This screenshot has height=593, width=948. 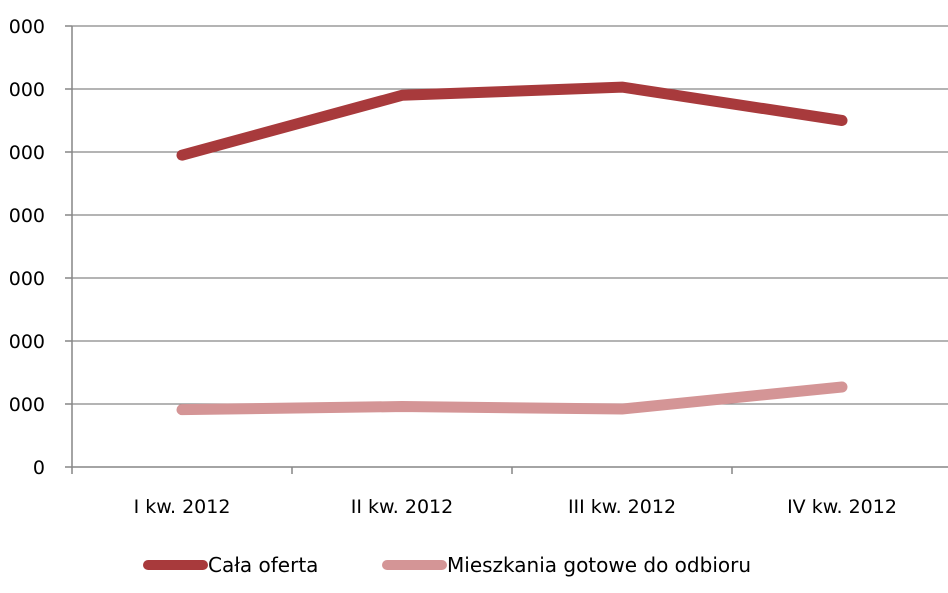 What do you see at coordinates (182, 507) in the screenshot?
I see `x-tick-label: I kw. 2012` at bounding box center [182, 507].